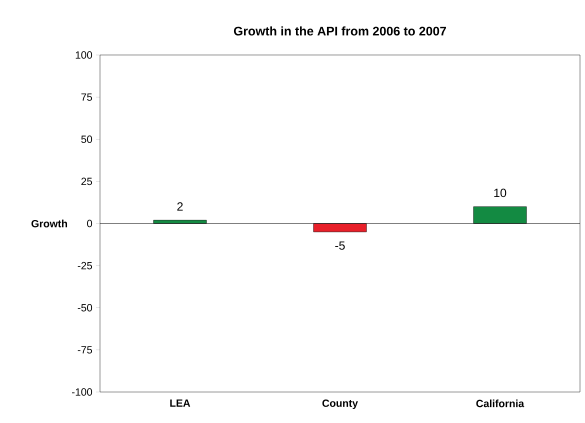  Describe the element at coordinates (84, 55) in the screenshot. I see `y-tick-label: 100` at that location.